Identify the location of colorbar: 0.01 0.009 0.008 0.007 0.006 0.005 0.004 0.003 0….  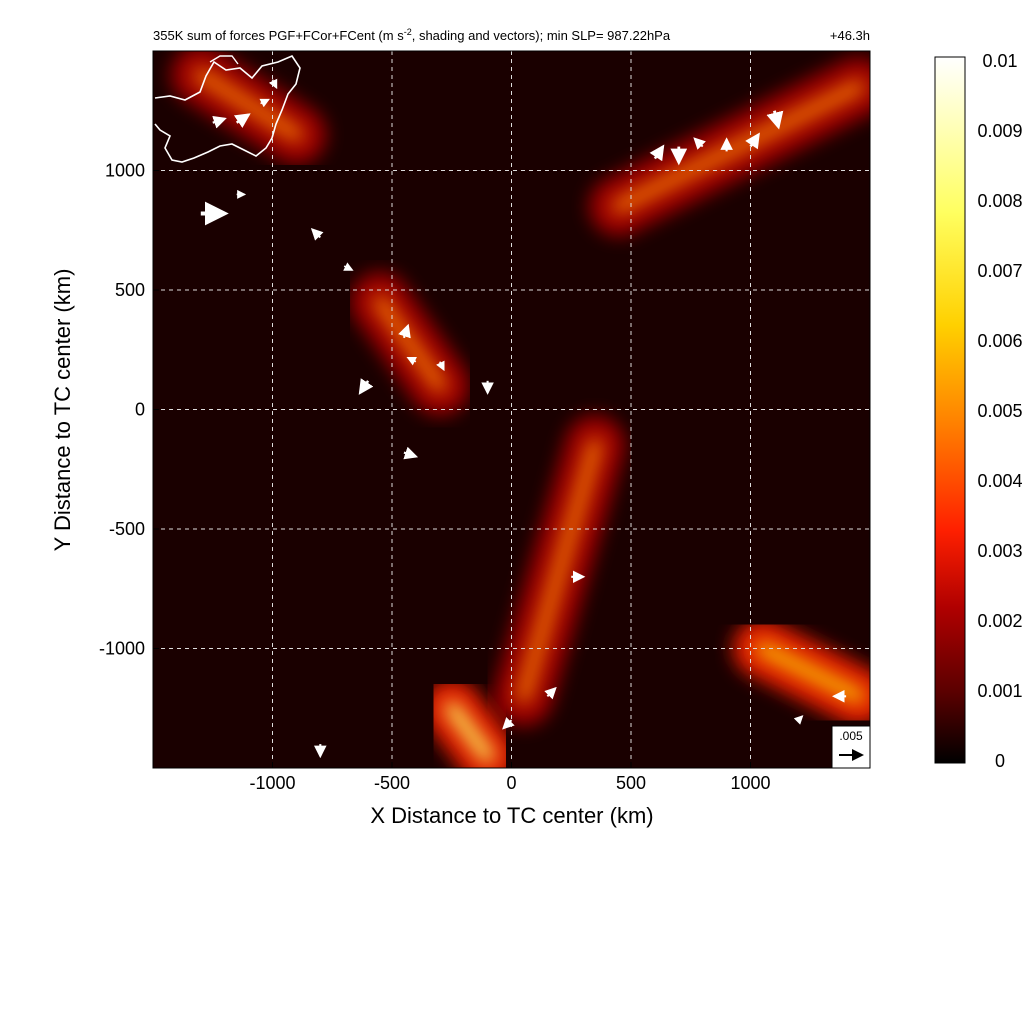
(978, 411).